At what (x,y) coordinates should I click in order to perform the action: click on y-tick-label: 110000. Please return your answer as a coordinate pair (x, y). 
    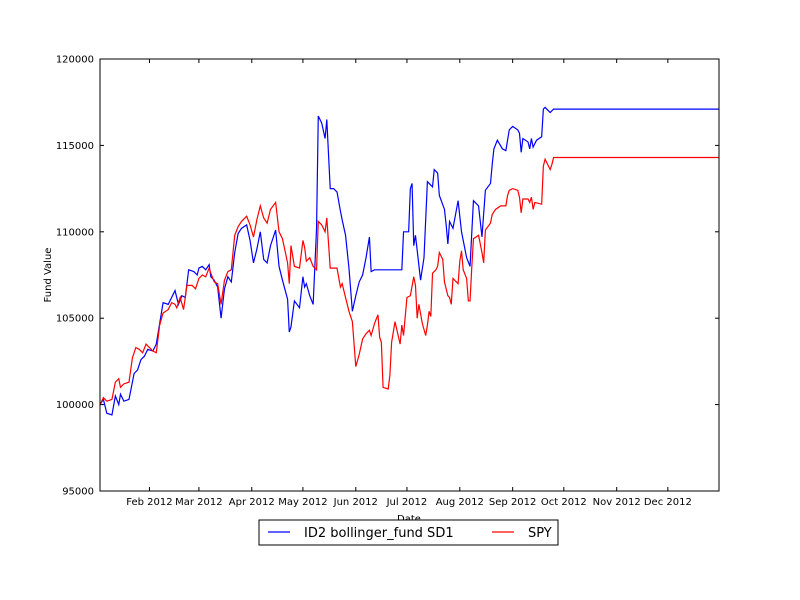
    Looking at the image, I should click on (75, 232).